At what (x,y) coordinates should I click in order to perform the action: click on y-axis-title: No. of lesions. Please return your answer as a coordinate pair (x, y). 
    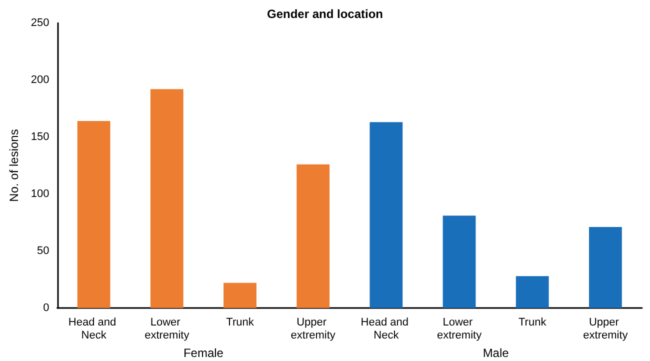
    Looking at the image, I should click on (14, 165).